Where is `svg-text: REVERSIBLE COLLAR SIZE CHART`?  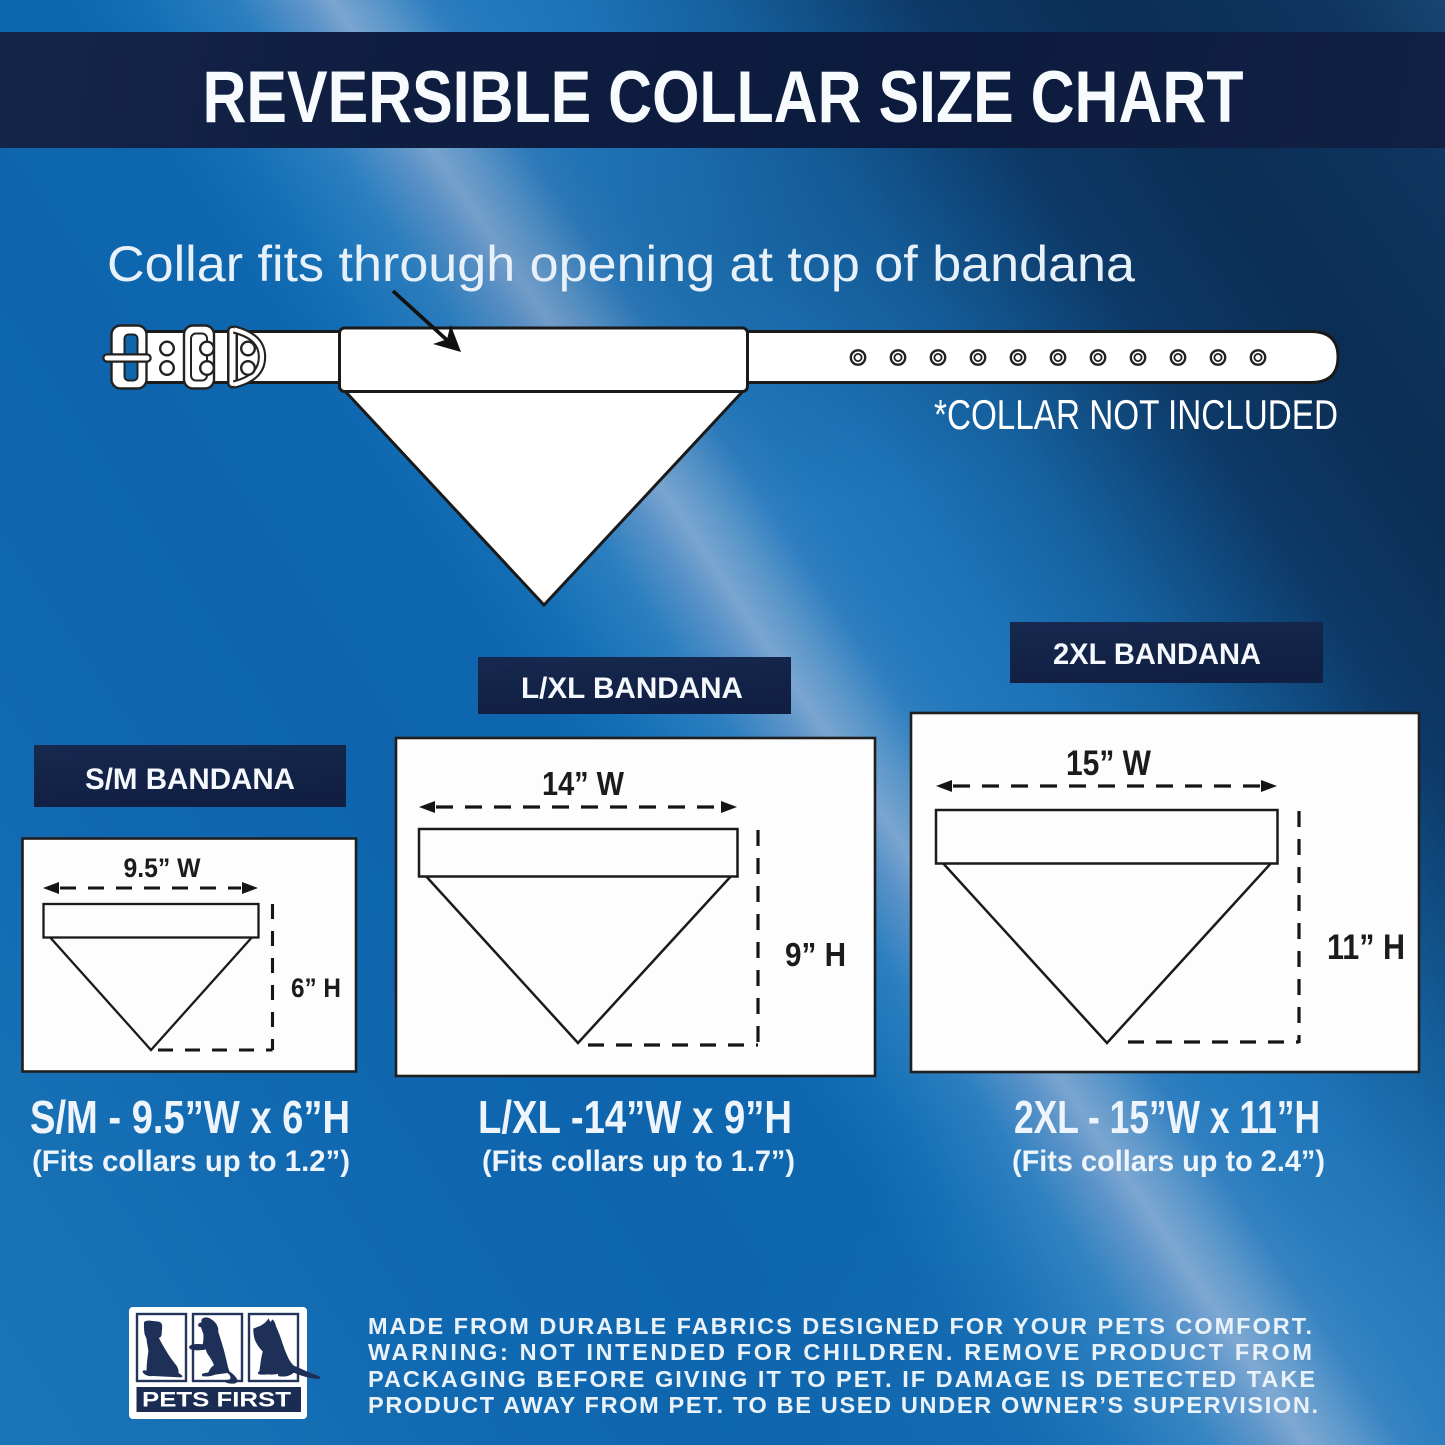
svg-text: REVERSIBLE COLLAR SIZE CHART is located at coordinates (723, 97).